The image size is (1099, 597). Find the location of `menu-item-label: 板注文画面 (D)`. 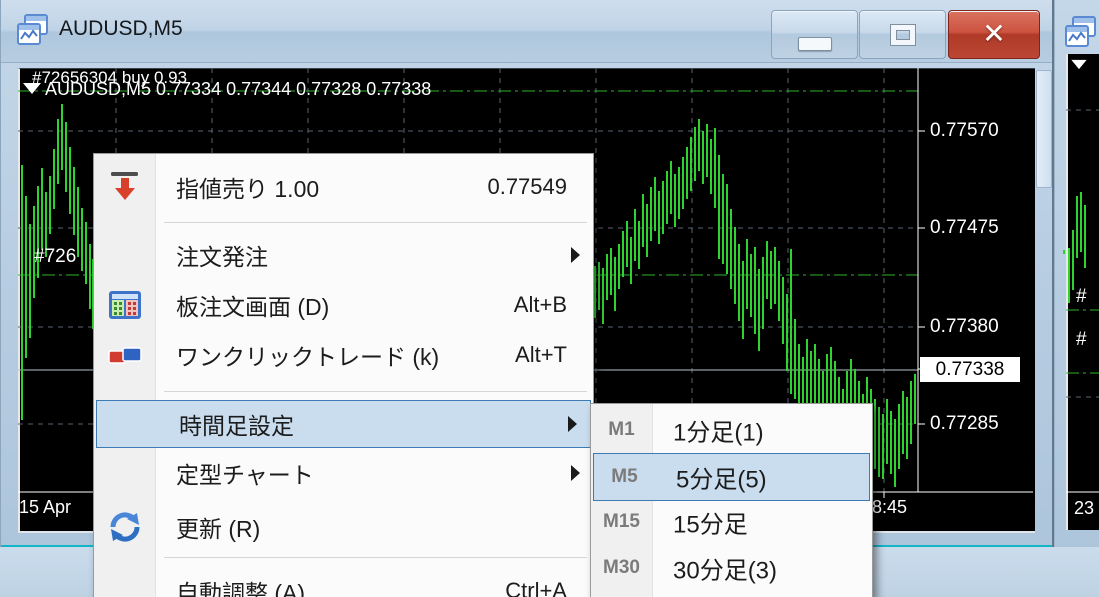

menu-item-label: 板注文画面 (D) is located at coordinates (253, 307).